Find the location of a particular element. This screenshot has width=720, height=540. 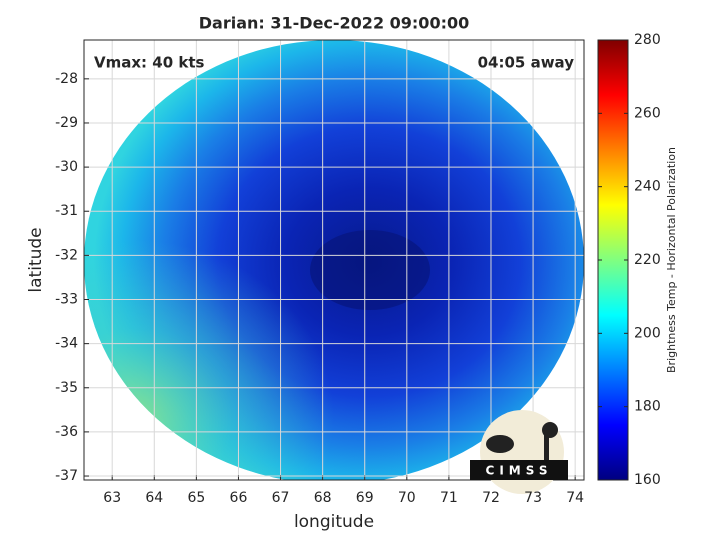

logo: CIMSS is located at coordinates (519, 452).